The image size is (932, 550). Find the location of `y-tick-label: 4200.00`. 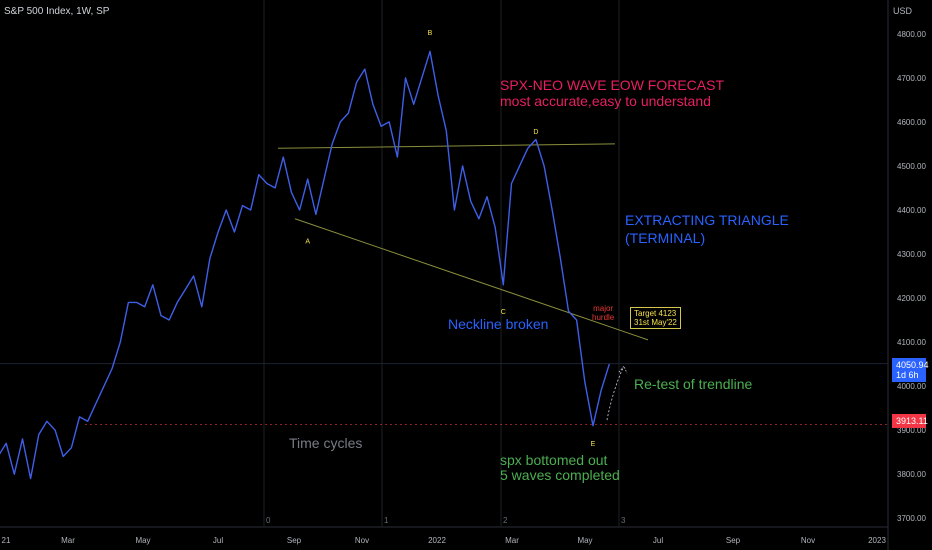

y-tick-label: 4200.00 is located at coordinates (911, 298).